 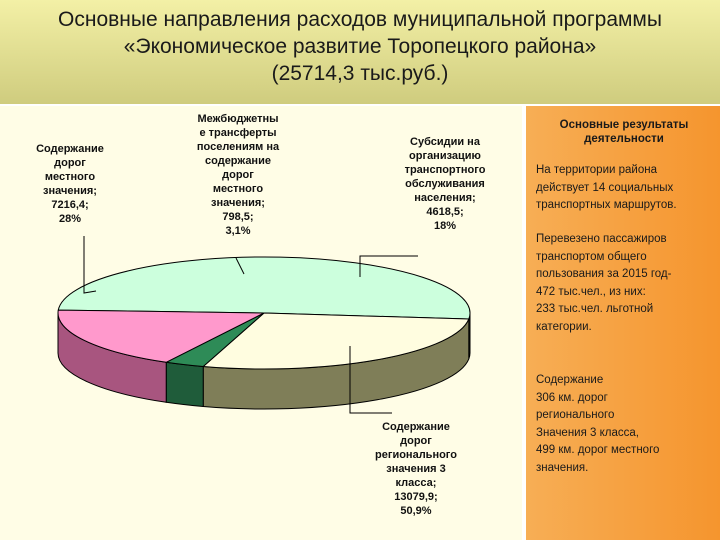 I want to click on results-title: Основные результаты деятельности, so click(x=624, y=132).